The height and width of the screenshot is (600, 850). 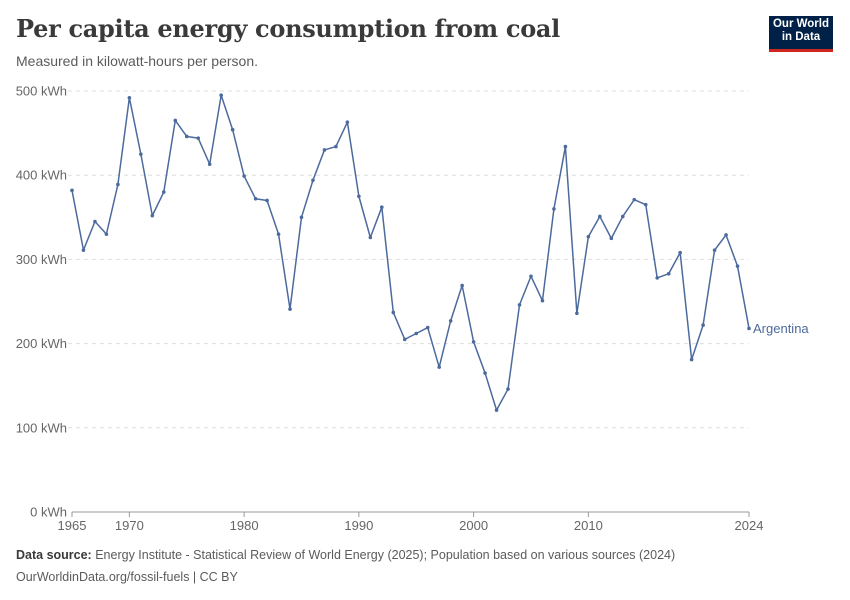 What do you see at coordinates (54, 555) in the screenshot?
I see `data-source-label: Data source:` at bounding box center [54, 555].